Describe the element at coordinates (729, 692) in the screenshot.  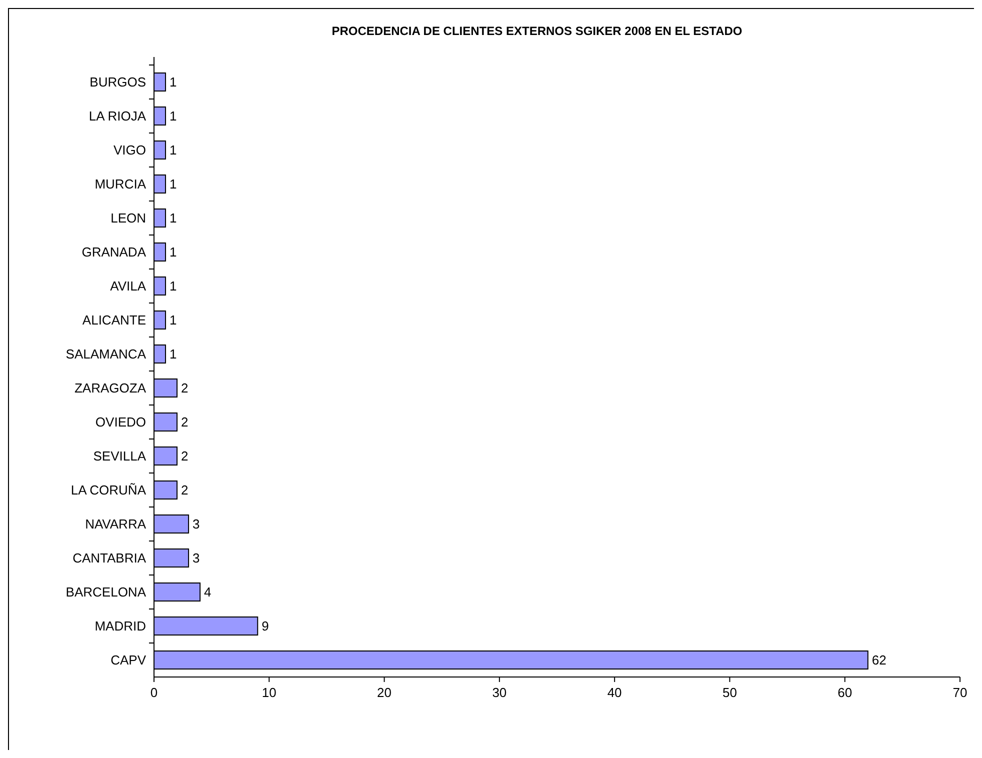
I see `x-tick-label: 50` at that location.